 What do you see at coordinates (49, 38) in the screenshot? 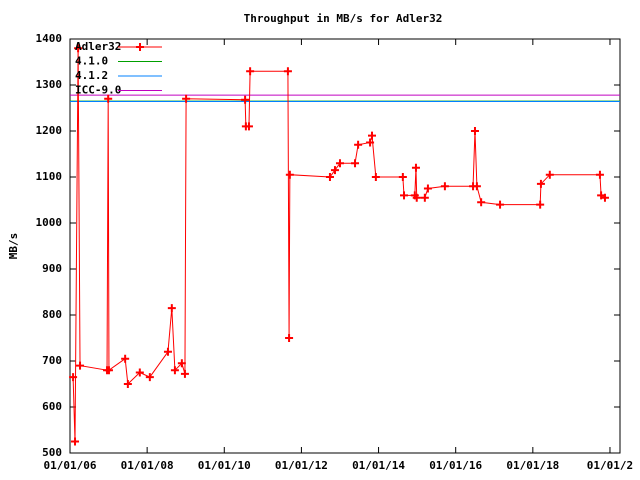
I see `y-tick-label: 1400` at bounding box center [49, 38].